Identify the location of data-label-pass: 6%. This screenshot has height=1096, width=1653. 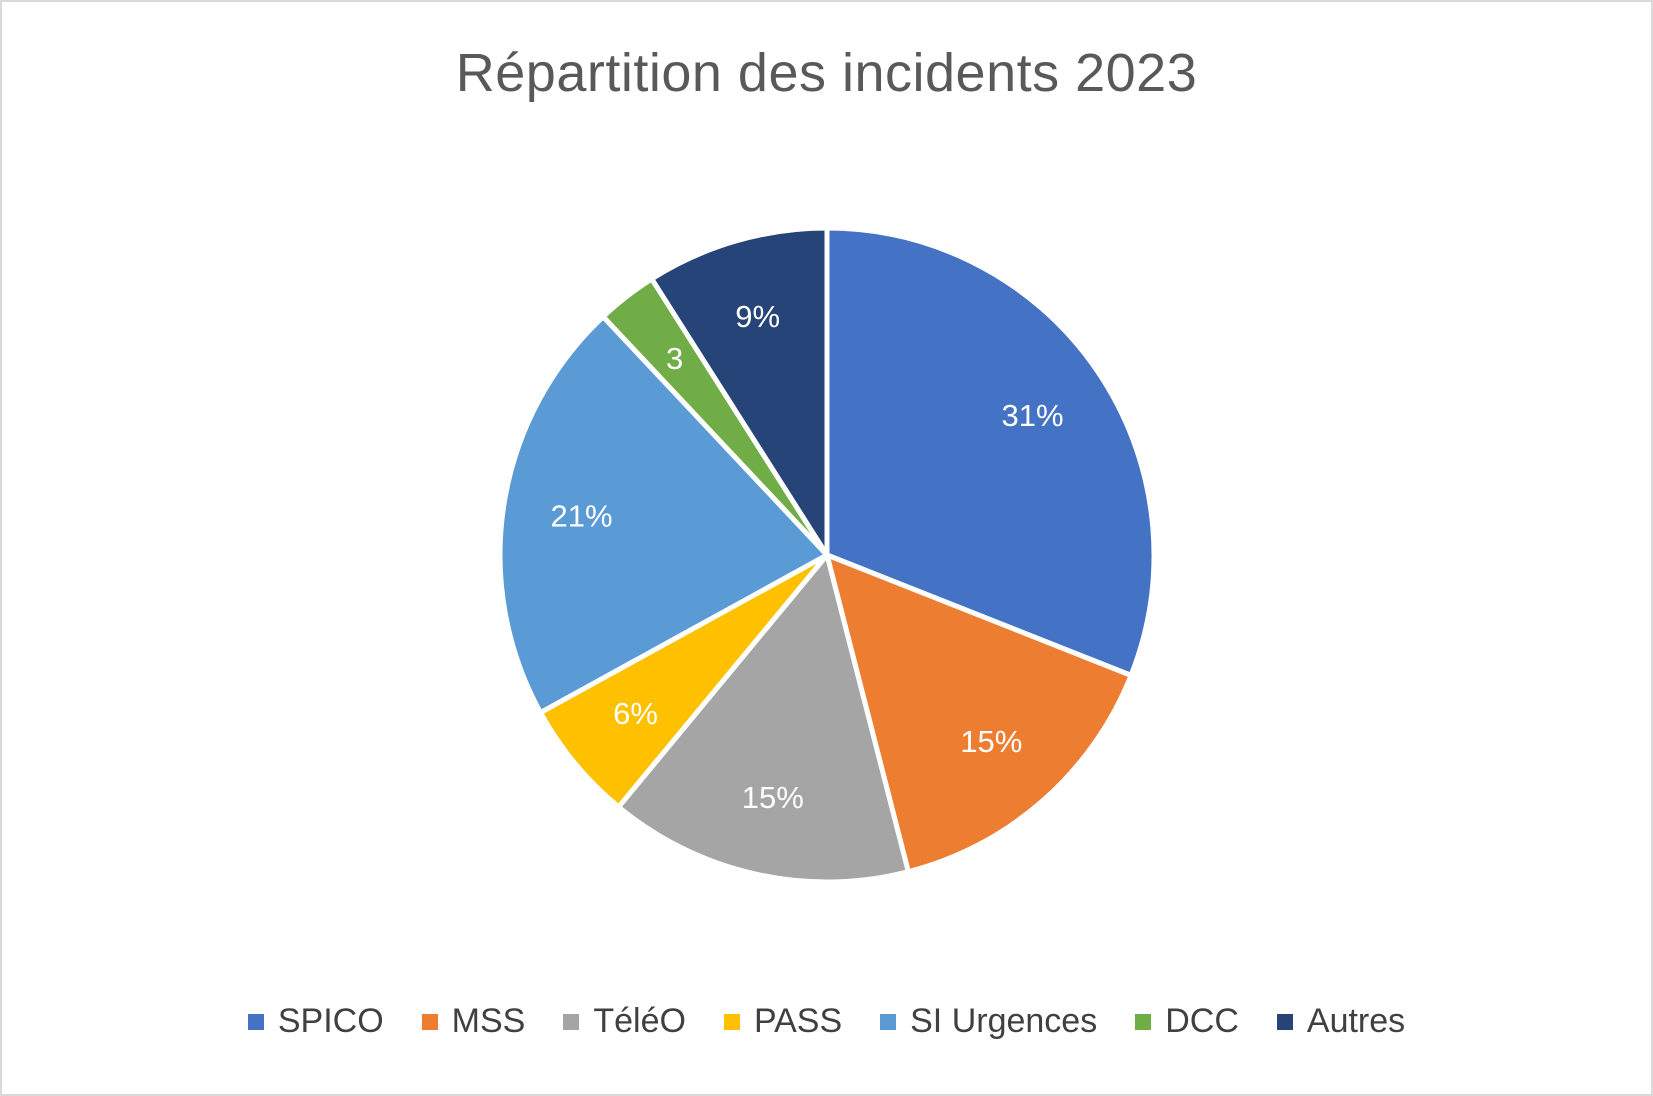
(635, 713).